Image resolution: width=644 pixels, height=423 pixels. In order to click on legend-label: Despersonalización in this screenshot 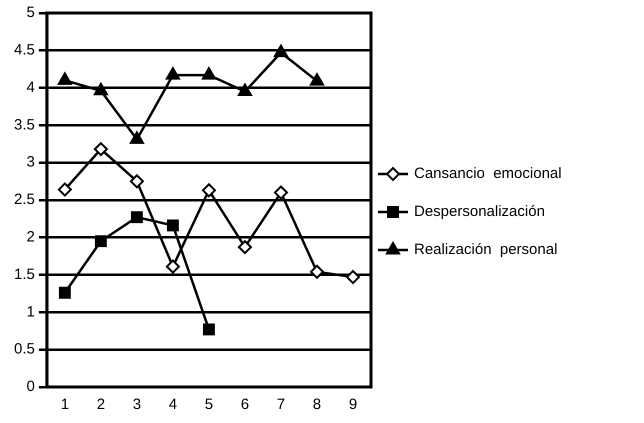, I will do `click(479, 211)`.